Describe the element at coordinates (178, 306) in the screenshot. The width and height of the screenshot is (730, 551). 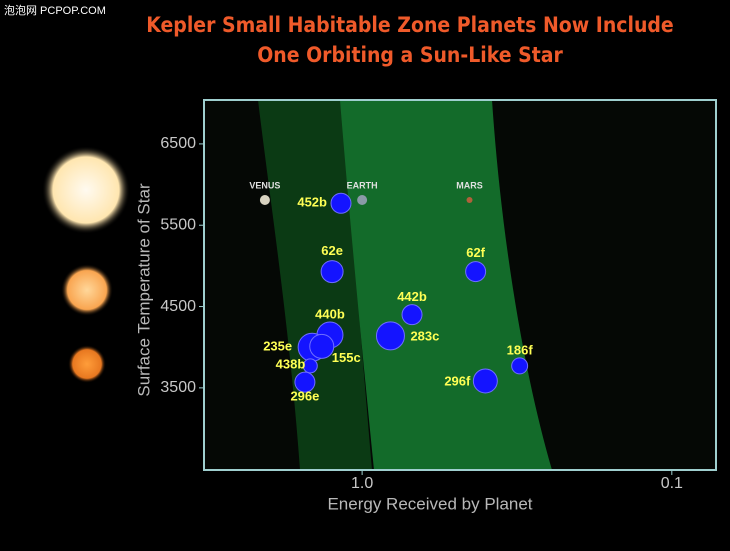
I see `y-tick-label: 4500` at that location.